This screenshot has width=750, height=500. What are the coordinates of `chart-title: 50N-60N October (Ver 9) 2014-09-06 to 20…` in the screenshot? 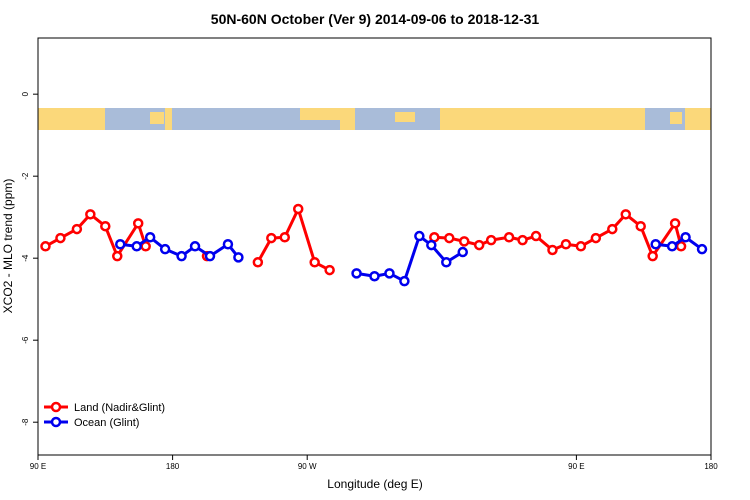 It's located at (375, 19).